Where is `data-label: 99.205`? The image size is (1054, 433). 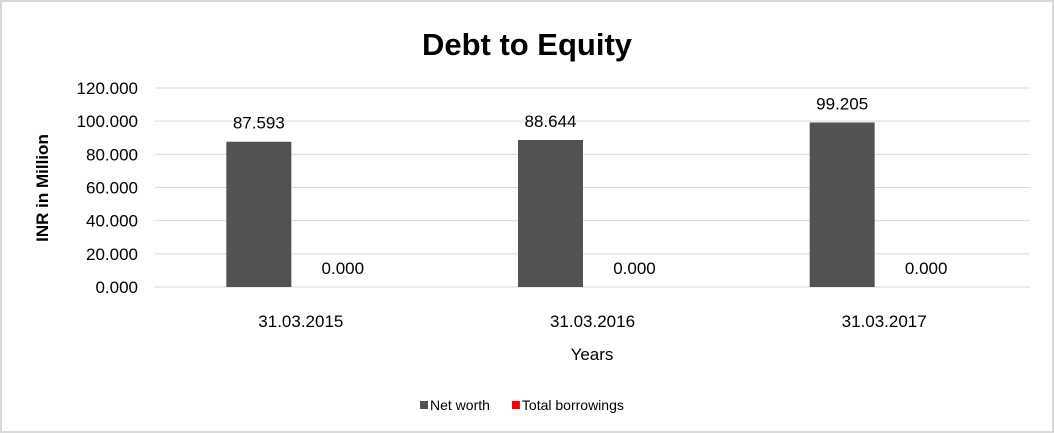 data-label: 99.205 is located at coordinates (842, 103).